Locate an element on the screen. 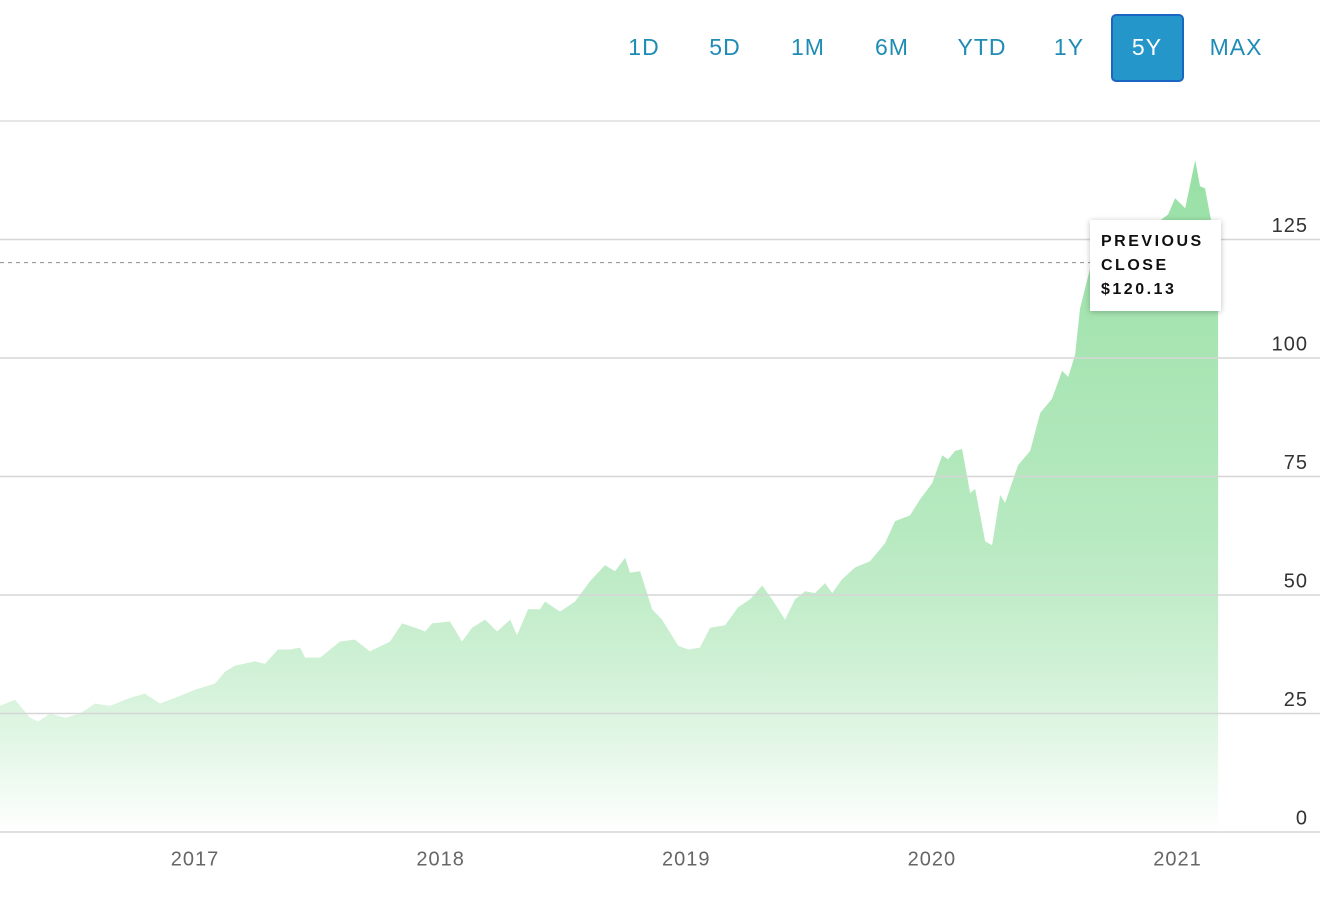 The image size is (1344, 900). range-button: 1D is located at coordinates (643, 47).